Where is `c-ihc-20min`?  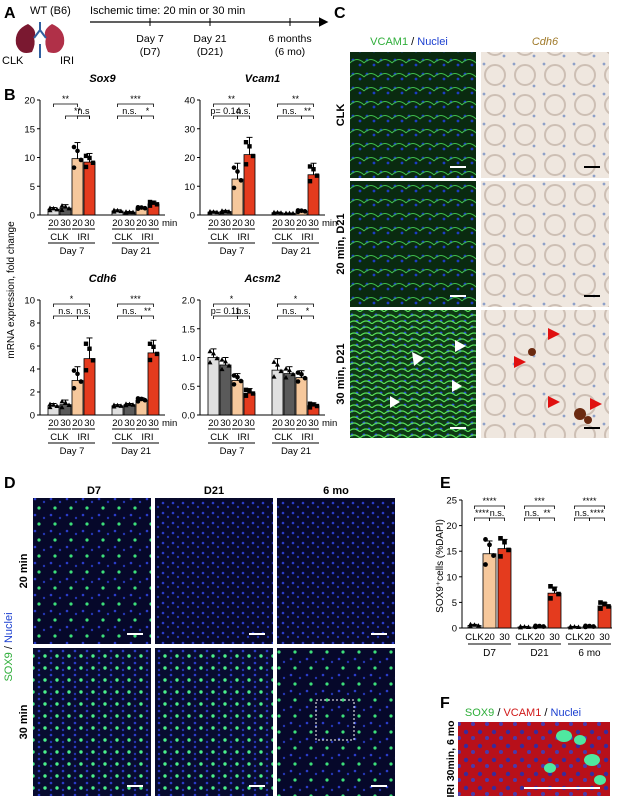
c-ihc-20min is located at coordinates (545, 244).